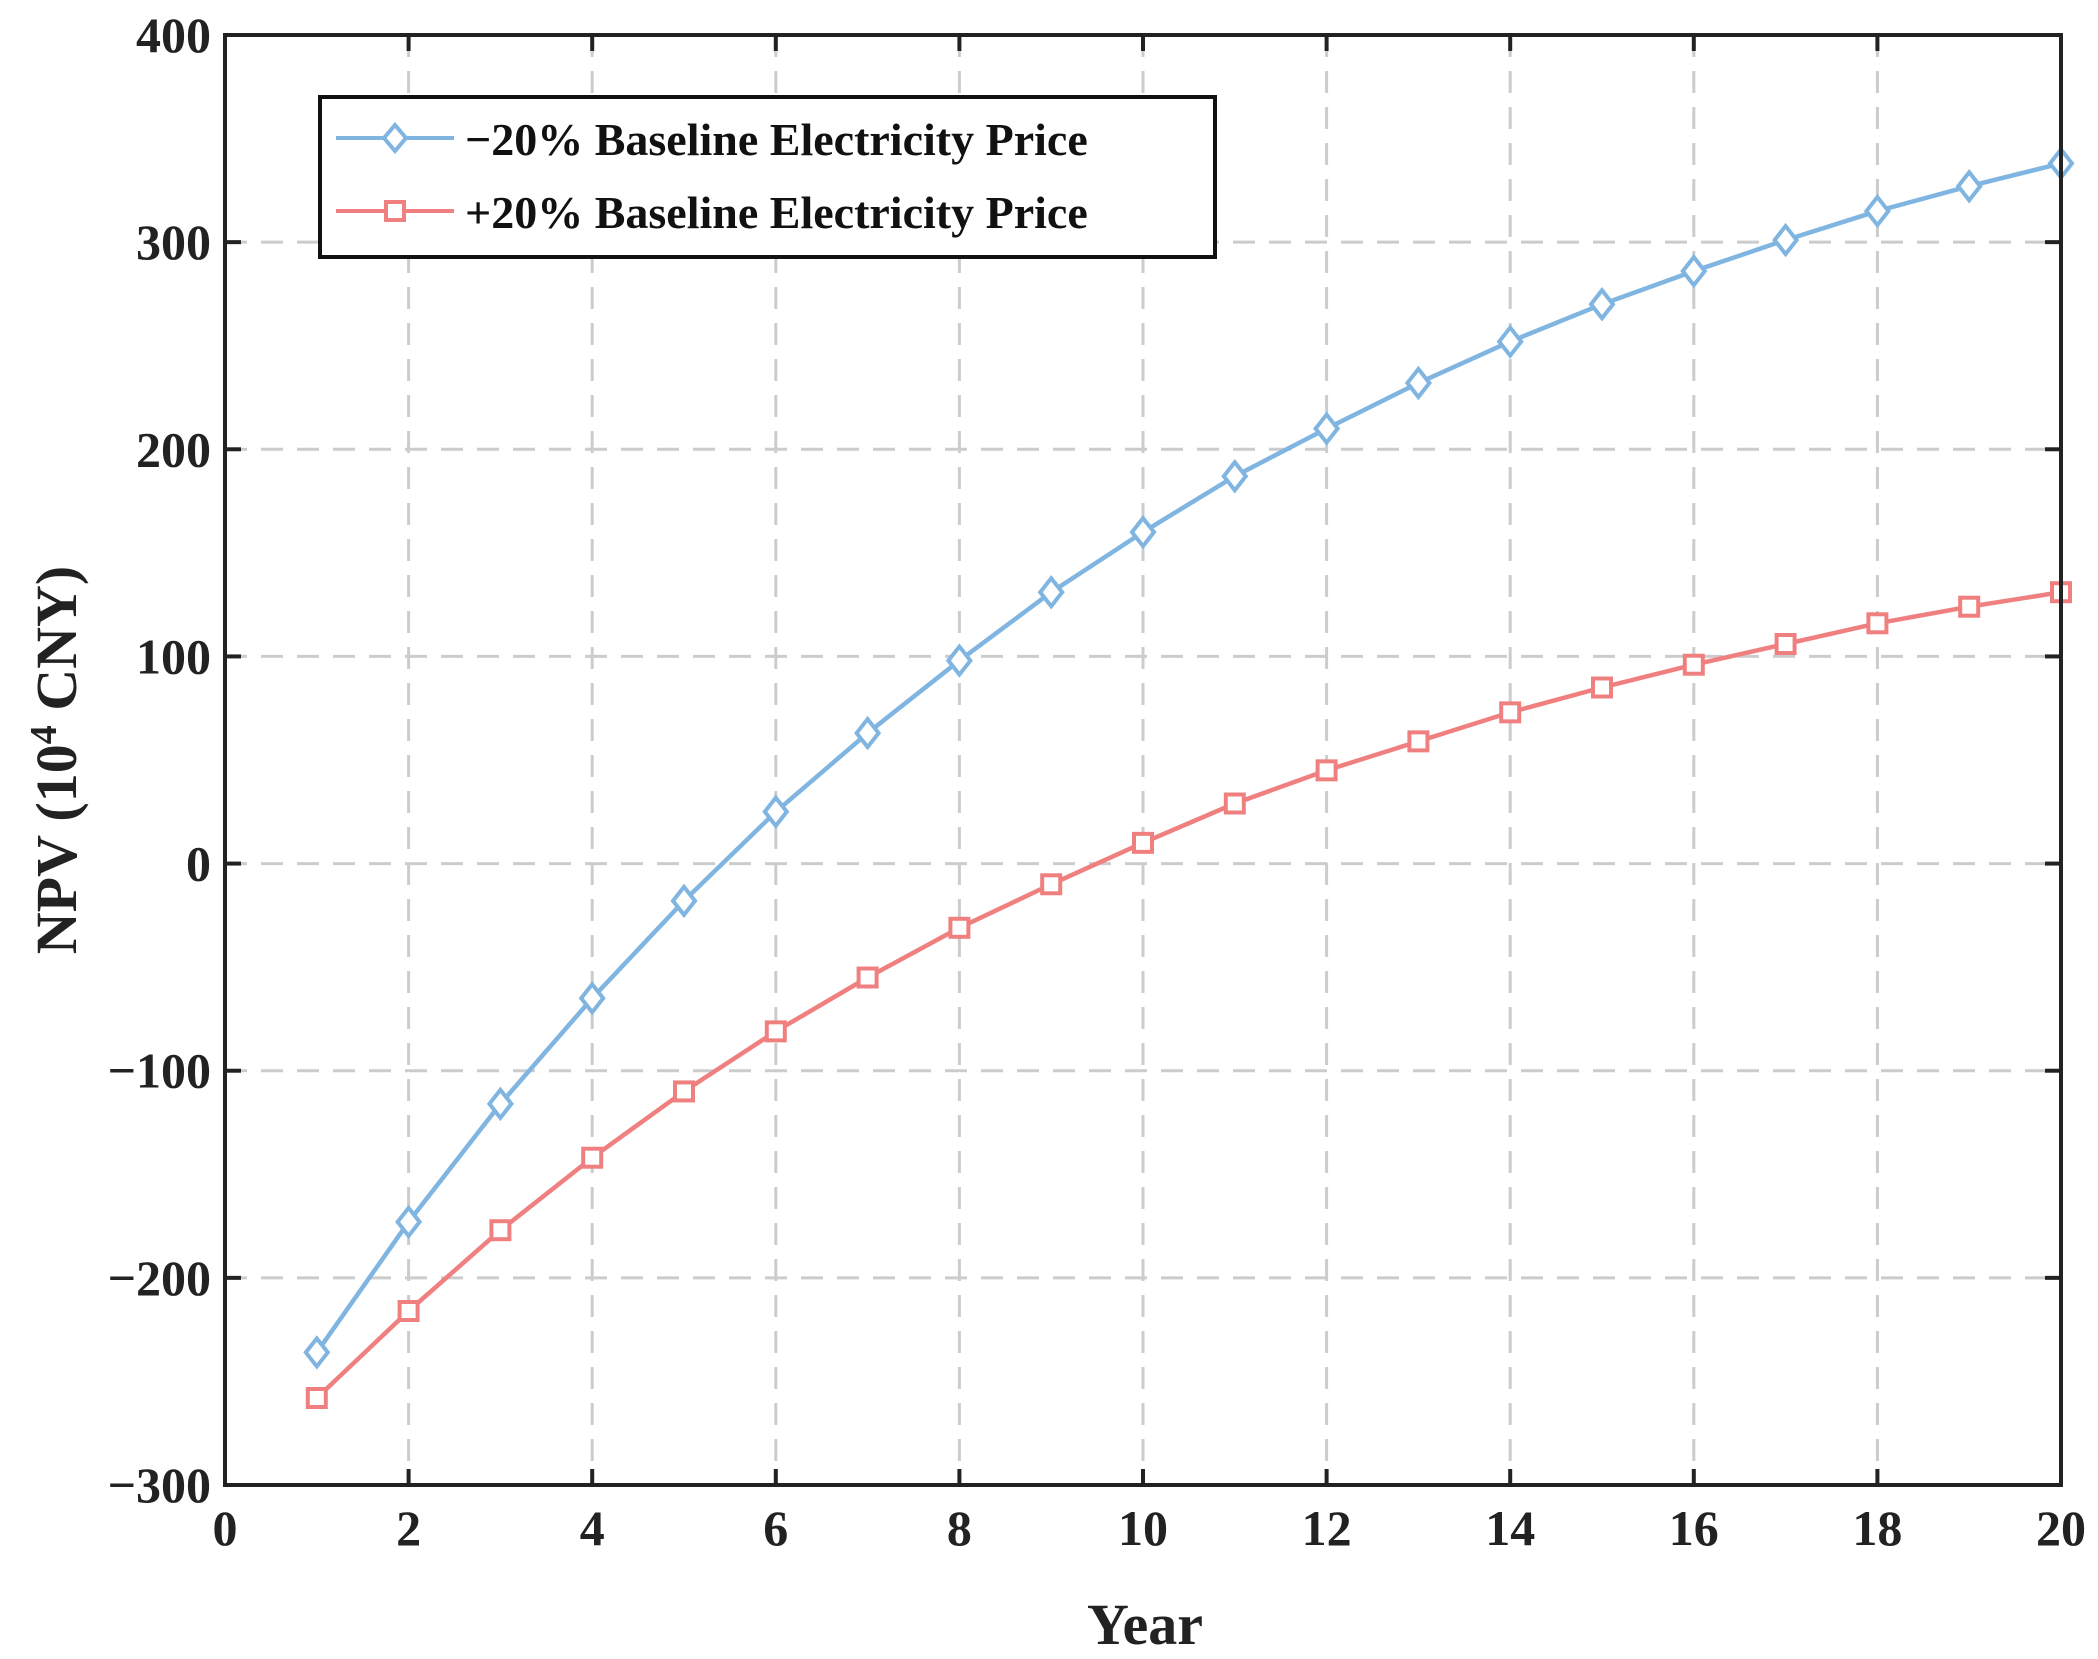  What do you see at coordinates (173, 656) in the screenshot?
I see `y-tick-label: 100` at bounding box center [173, 656].